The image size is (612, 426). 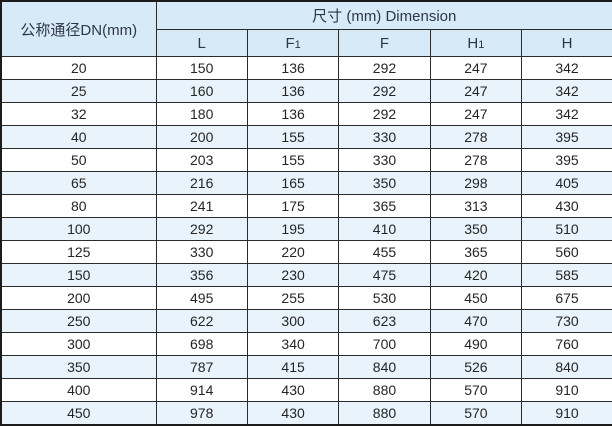 What do you see at coordinates (293, 252) in the screenshot?
I see `value-cell: 220` at bounding box center [293, 252].